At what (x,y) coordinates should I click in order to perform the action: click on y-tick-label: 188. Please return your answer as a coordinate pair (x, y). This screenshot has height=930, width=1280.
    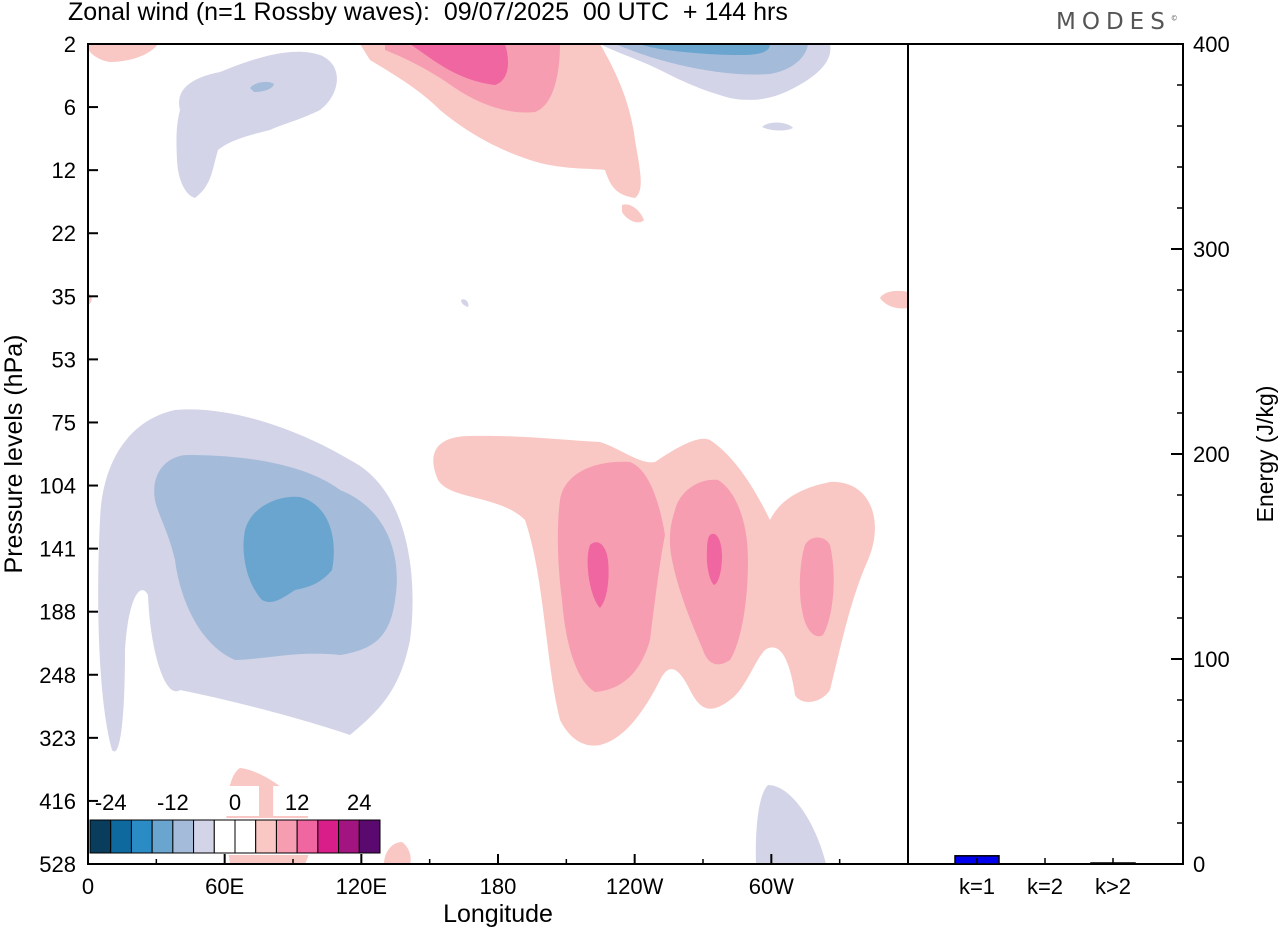
    Looking at the image, I should click on (57, 612).